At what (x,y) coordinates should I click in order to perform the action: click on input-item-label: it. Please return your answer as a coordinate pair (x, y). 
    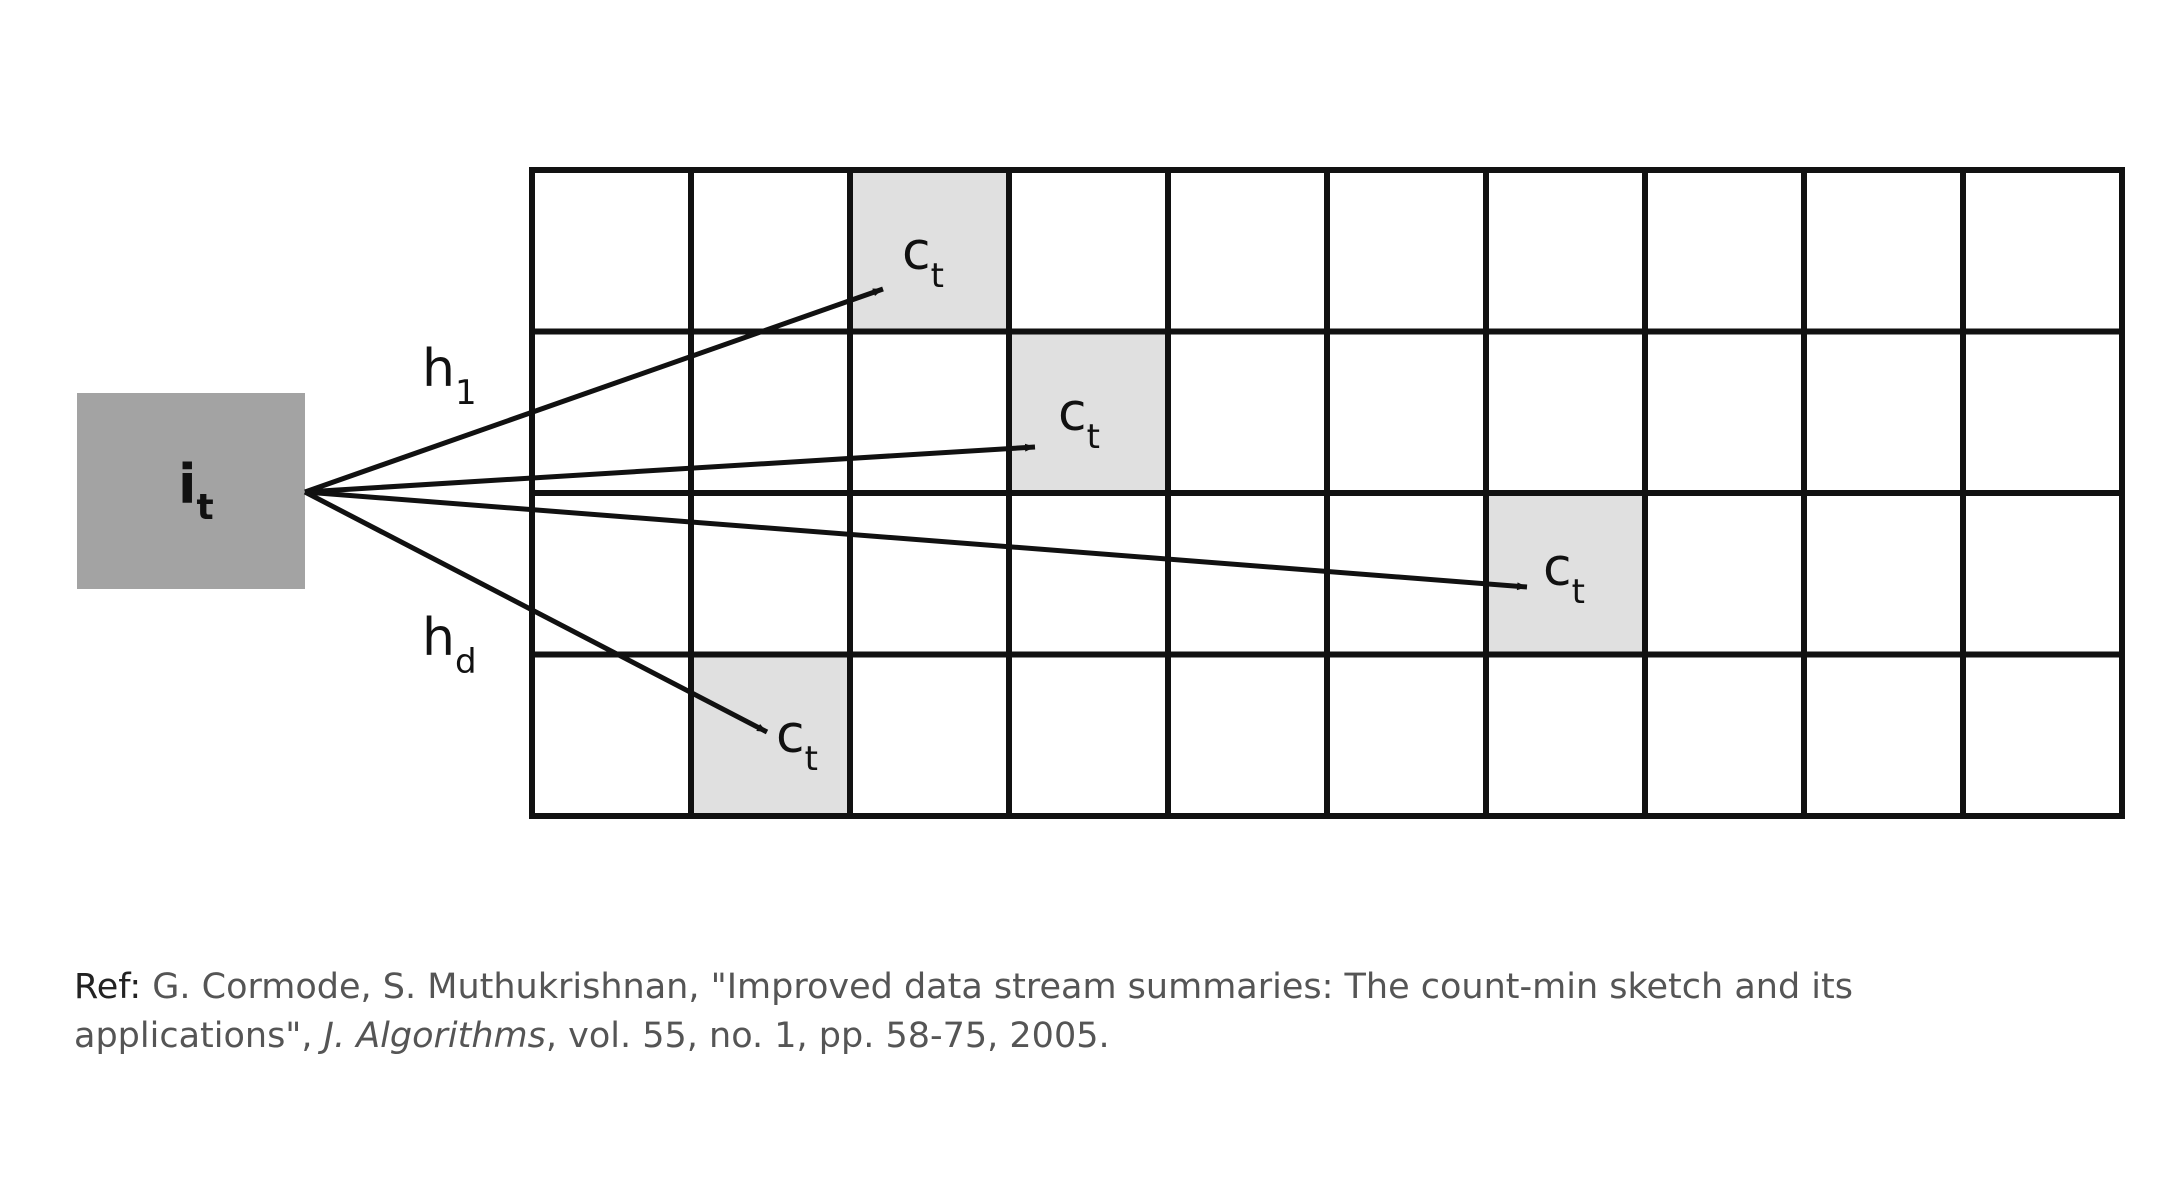
    Looking at the image, I should click on (196, 490).